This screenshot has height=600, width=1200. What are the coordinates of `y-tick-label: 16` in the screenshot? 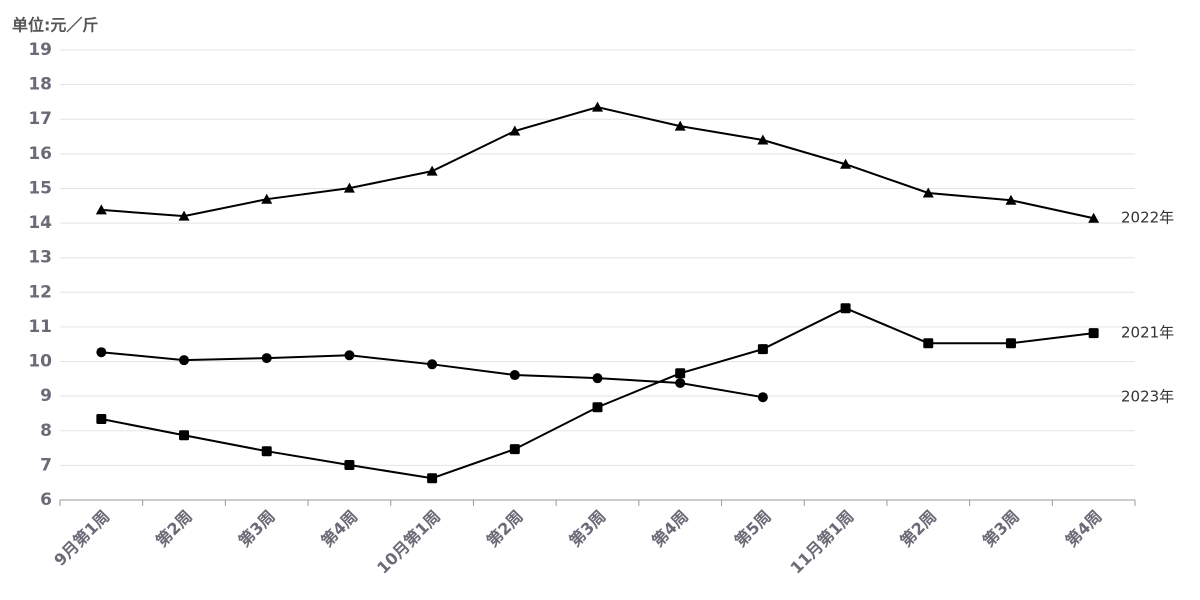 It's located at (40, 154).